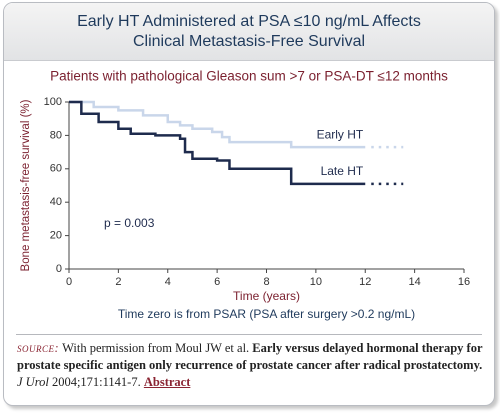 The image size is (500, 413). What do you see at coordinates (365, 282) in the screenshot?
I see `x-tick-label: 12` at bounding box center [365, 282].